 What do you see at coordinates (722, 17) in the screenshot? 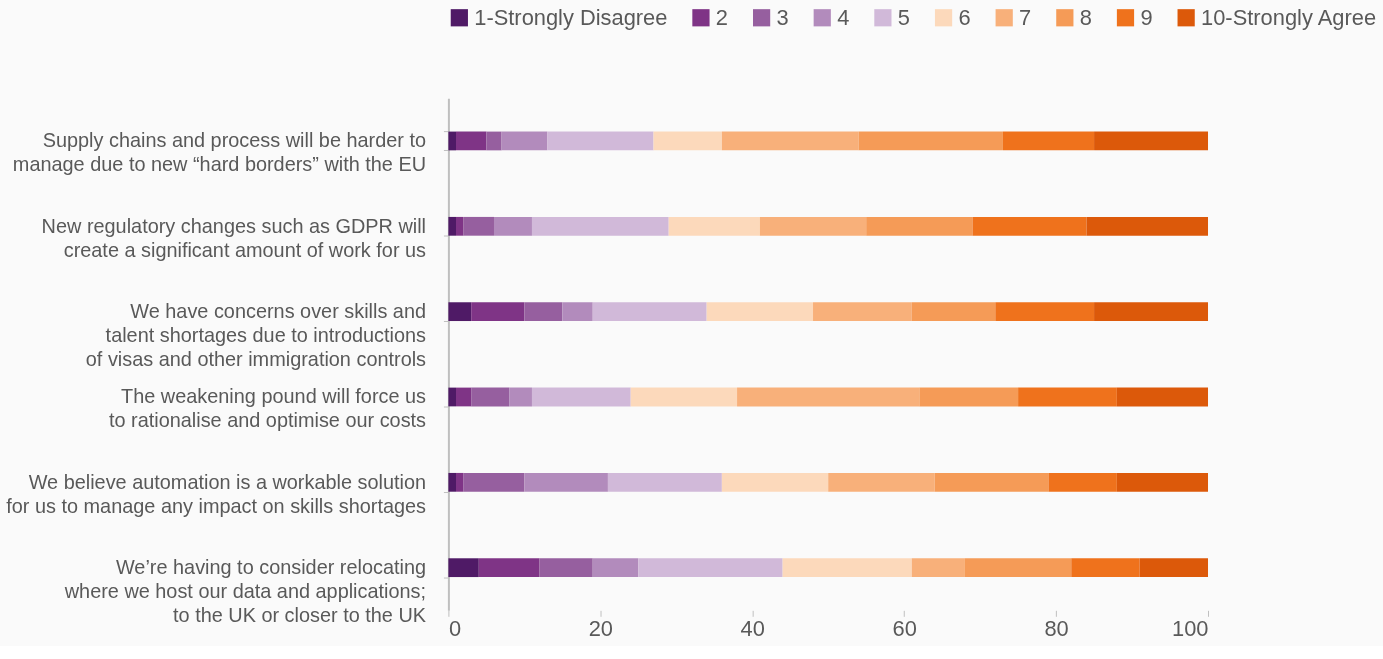
I see `legend-label: 2` at bounding box center [722, 17].